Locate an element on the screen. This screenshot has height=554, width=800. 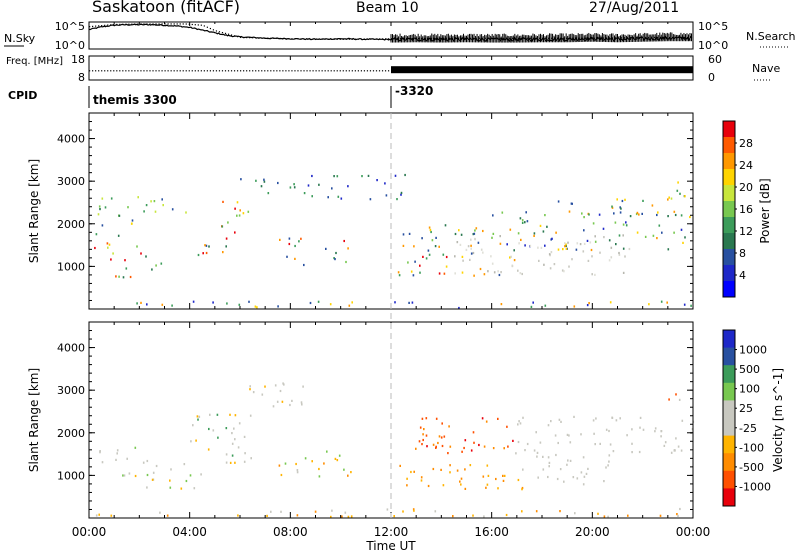
time-tick-label: 00:00 is located at coordinates (89, 532).